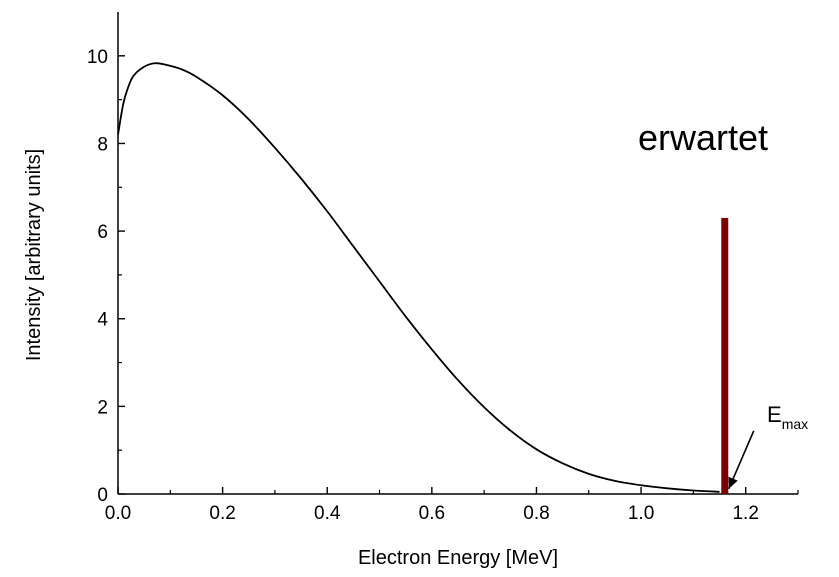 This screenshot has height=577, width=839. What do you see at coordinates (102, 320) in the screenshot?
I see `y-tick-label: 4` at bounding box center [102, 320].